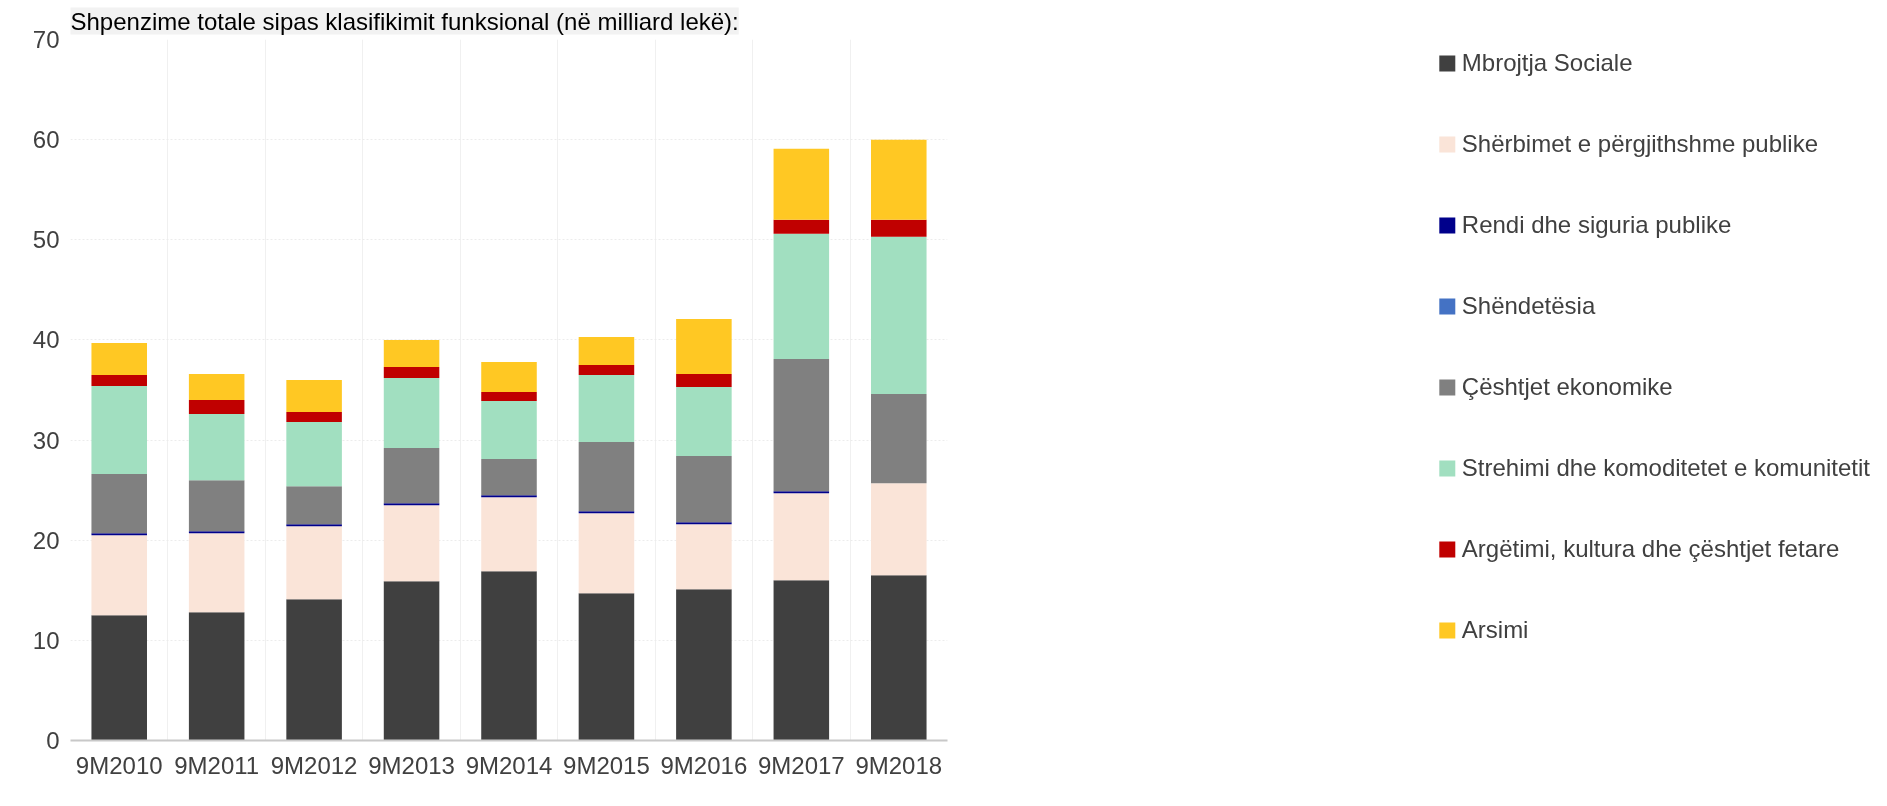 The image size is (1887, 806). Describe the element at coordinates (1567, 387) in the screenshot. I see `legend-label: Çështjet ekonomike` at that location.